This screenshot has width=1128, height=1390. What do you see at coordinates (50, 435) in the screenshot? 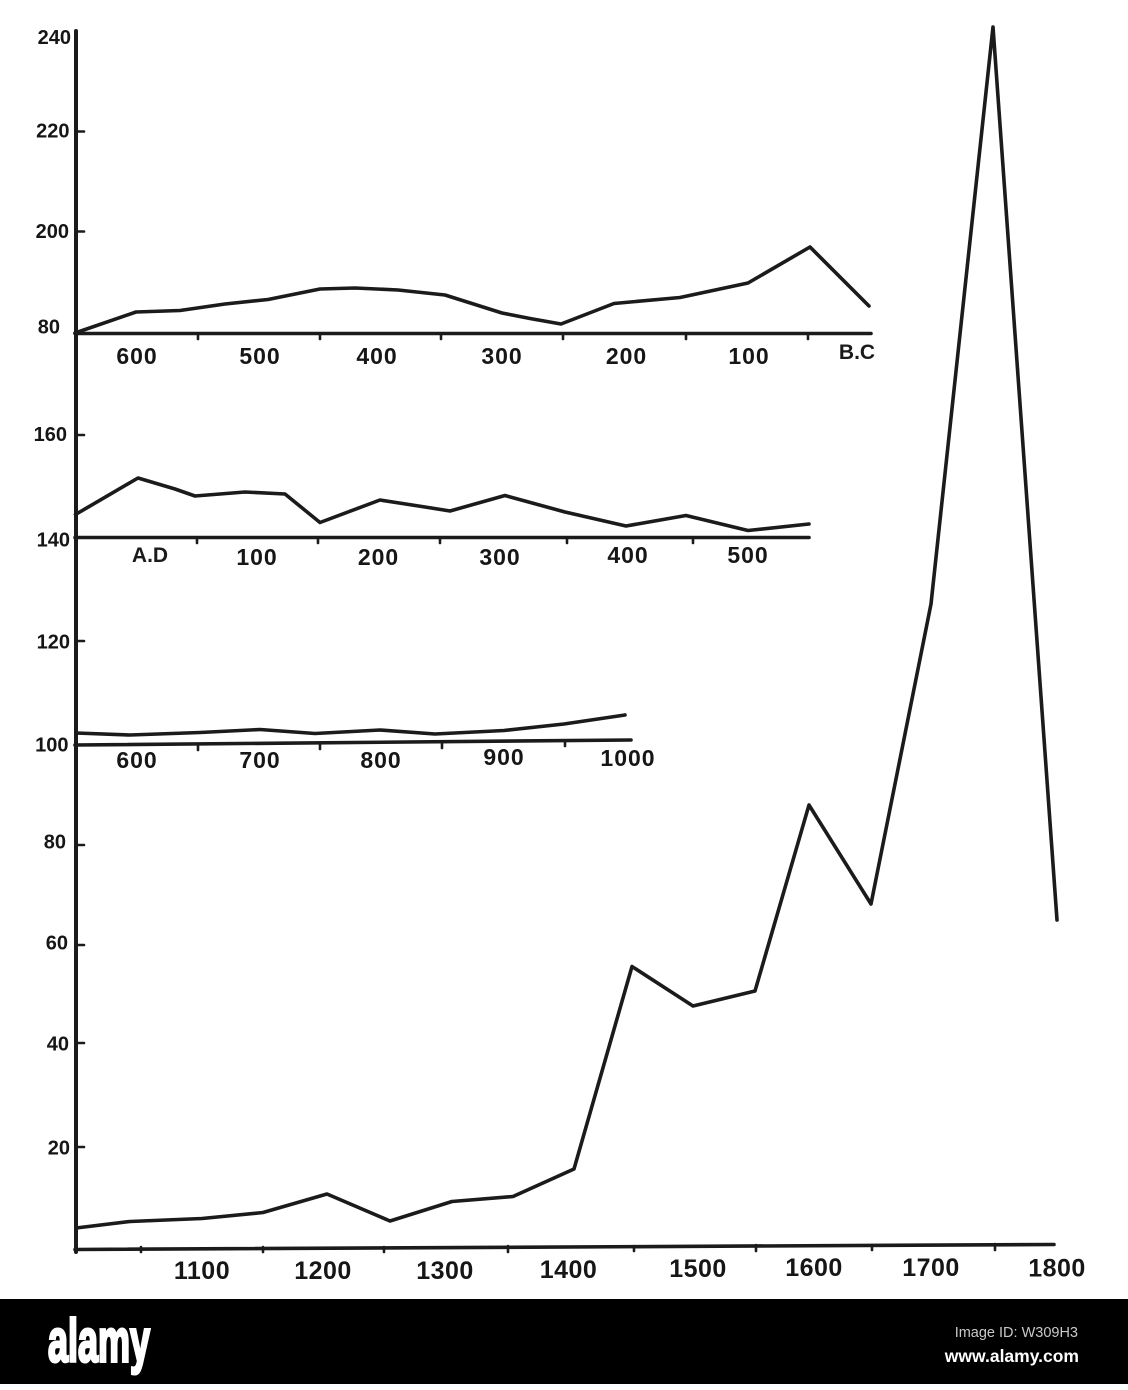
I see `svg-text: 160` at bounding box center [50, 435].